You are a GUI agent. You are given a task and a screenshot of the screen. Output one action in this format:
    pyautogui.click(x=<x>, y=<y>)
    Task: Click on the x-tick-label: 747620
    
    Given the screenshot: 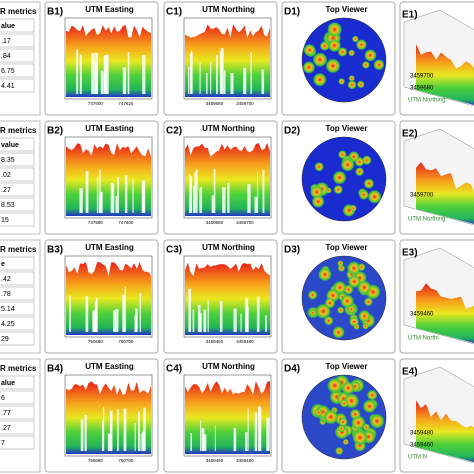 What is the action you would take?
    pyautogui.click(x=126, y=103)
    